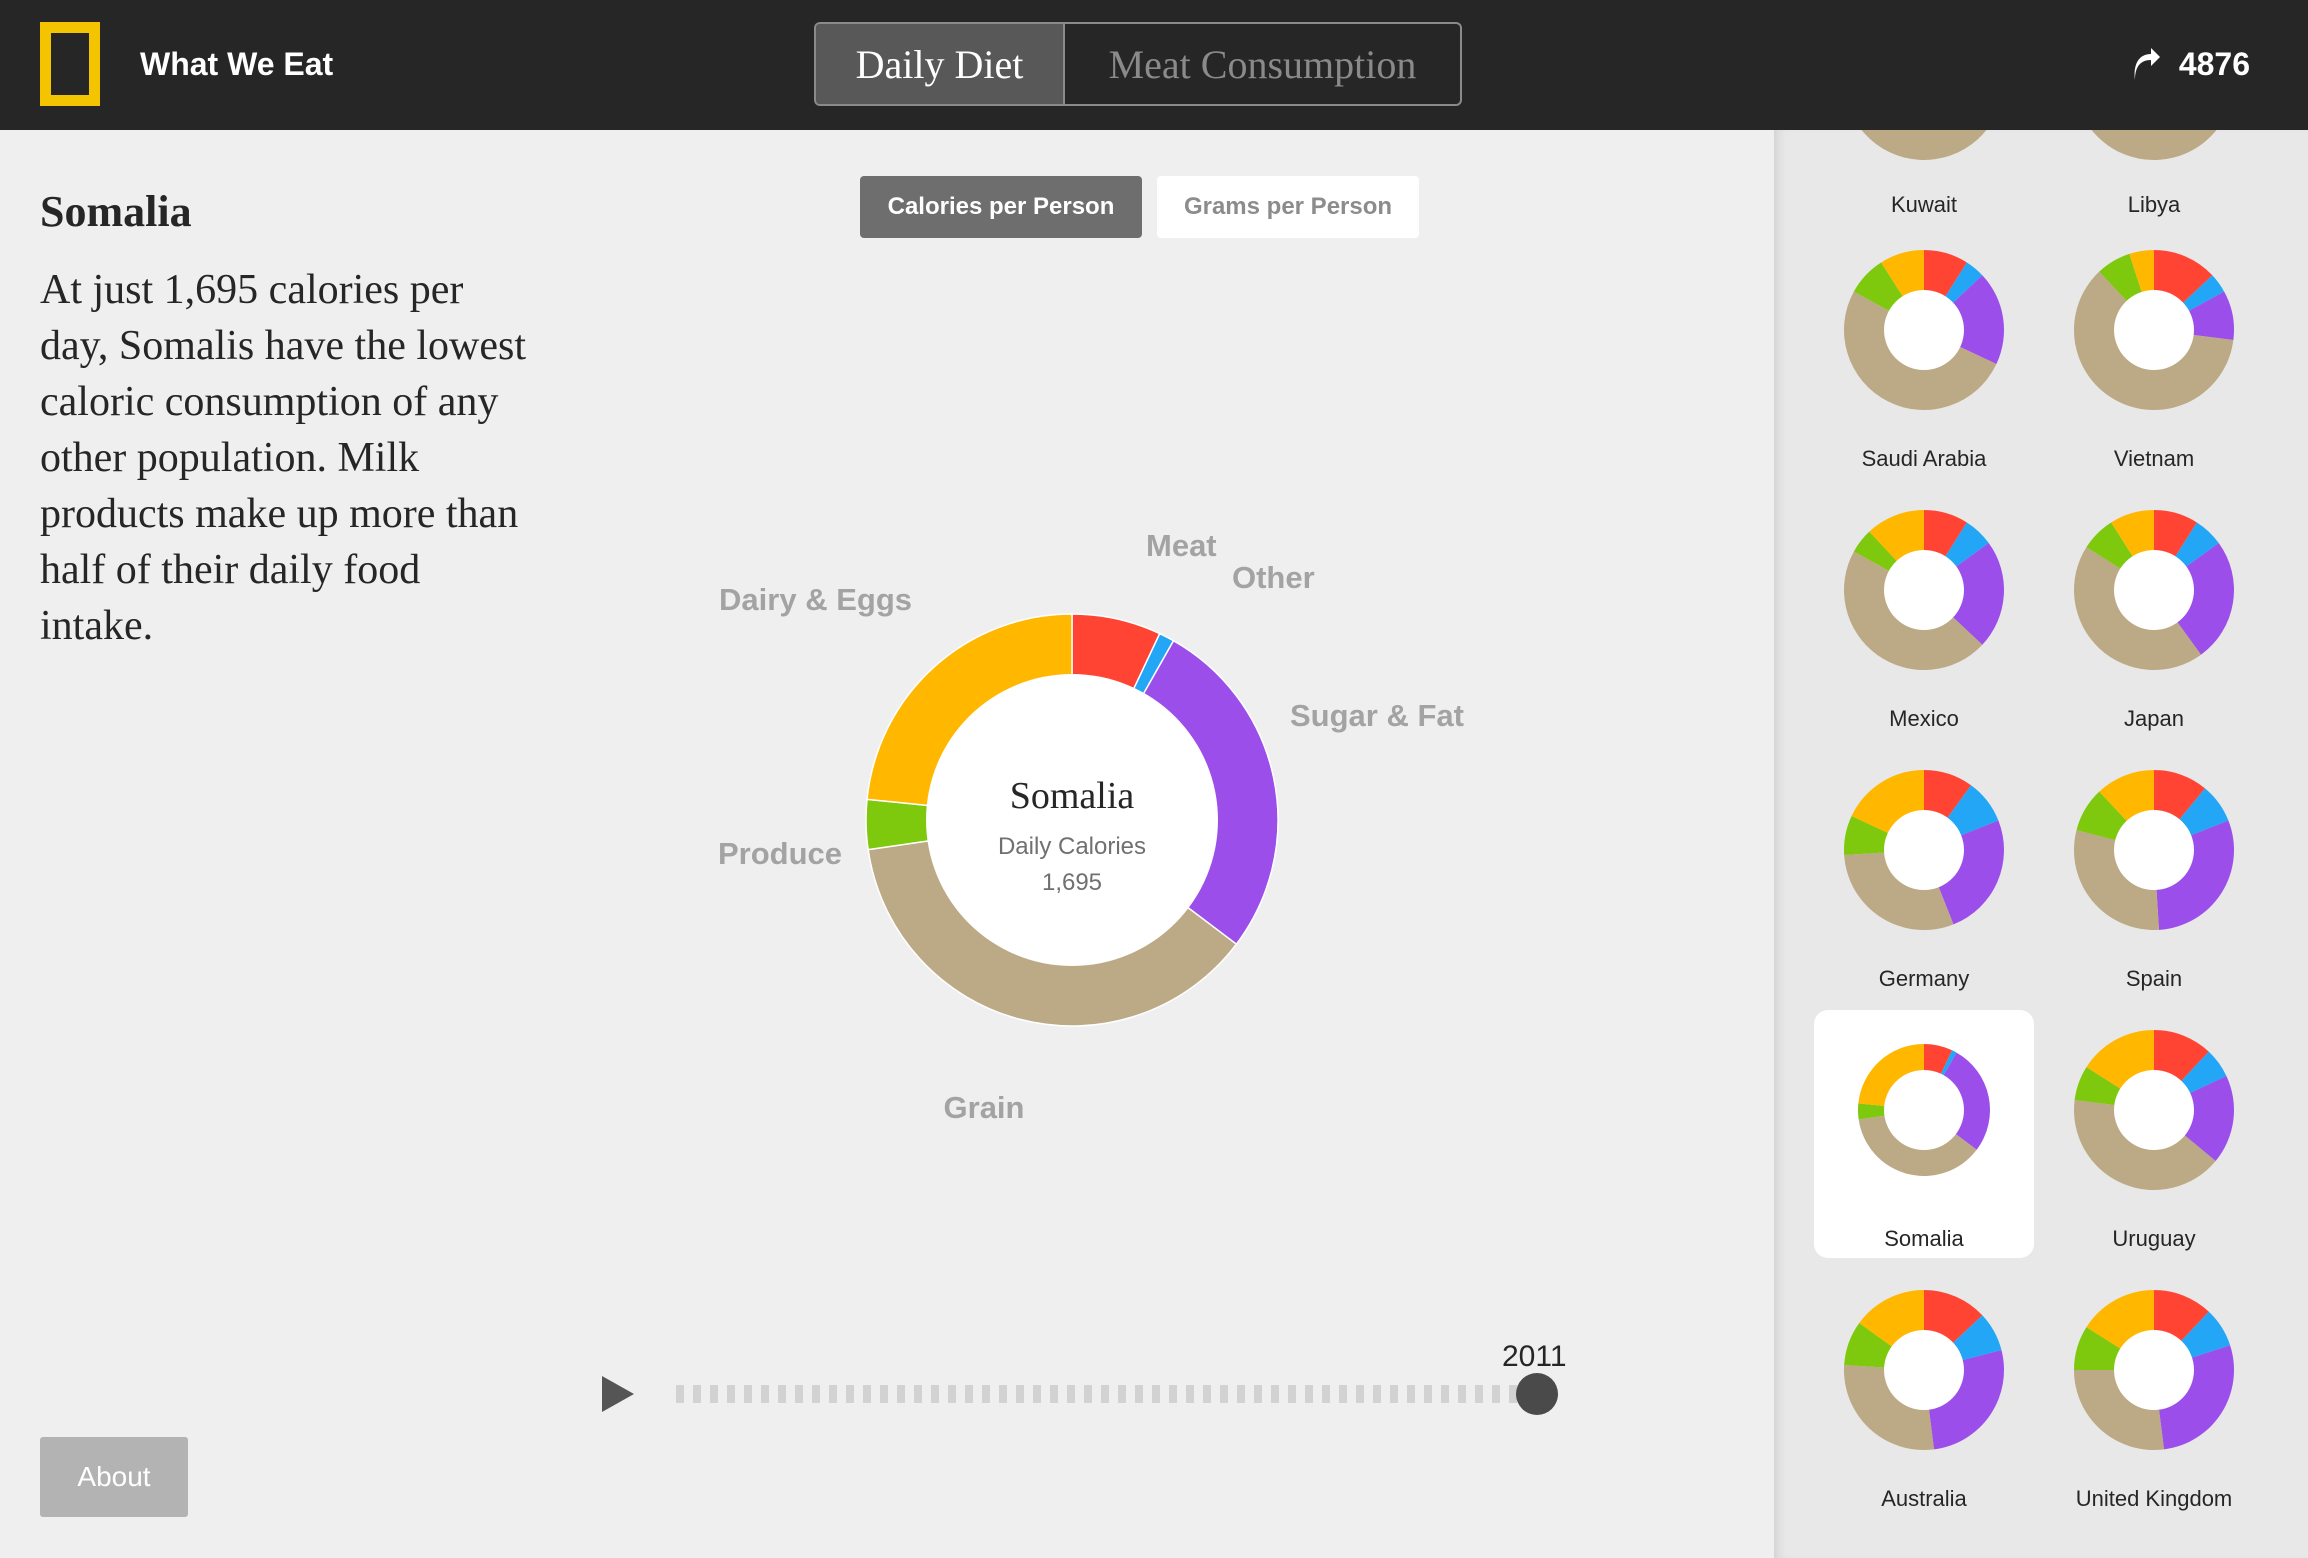  What do you see at coordinates (1924, 1238) in the screenshot?
I see `country-label-somalia: Somalia` at bounding box center [1924, 1238].